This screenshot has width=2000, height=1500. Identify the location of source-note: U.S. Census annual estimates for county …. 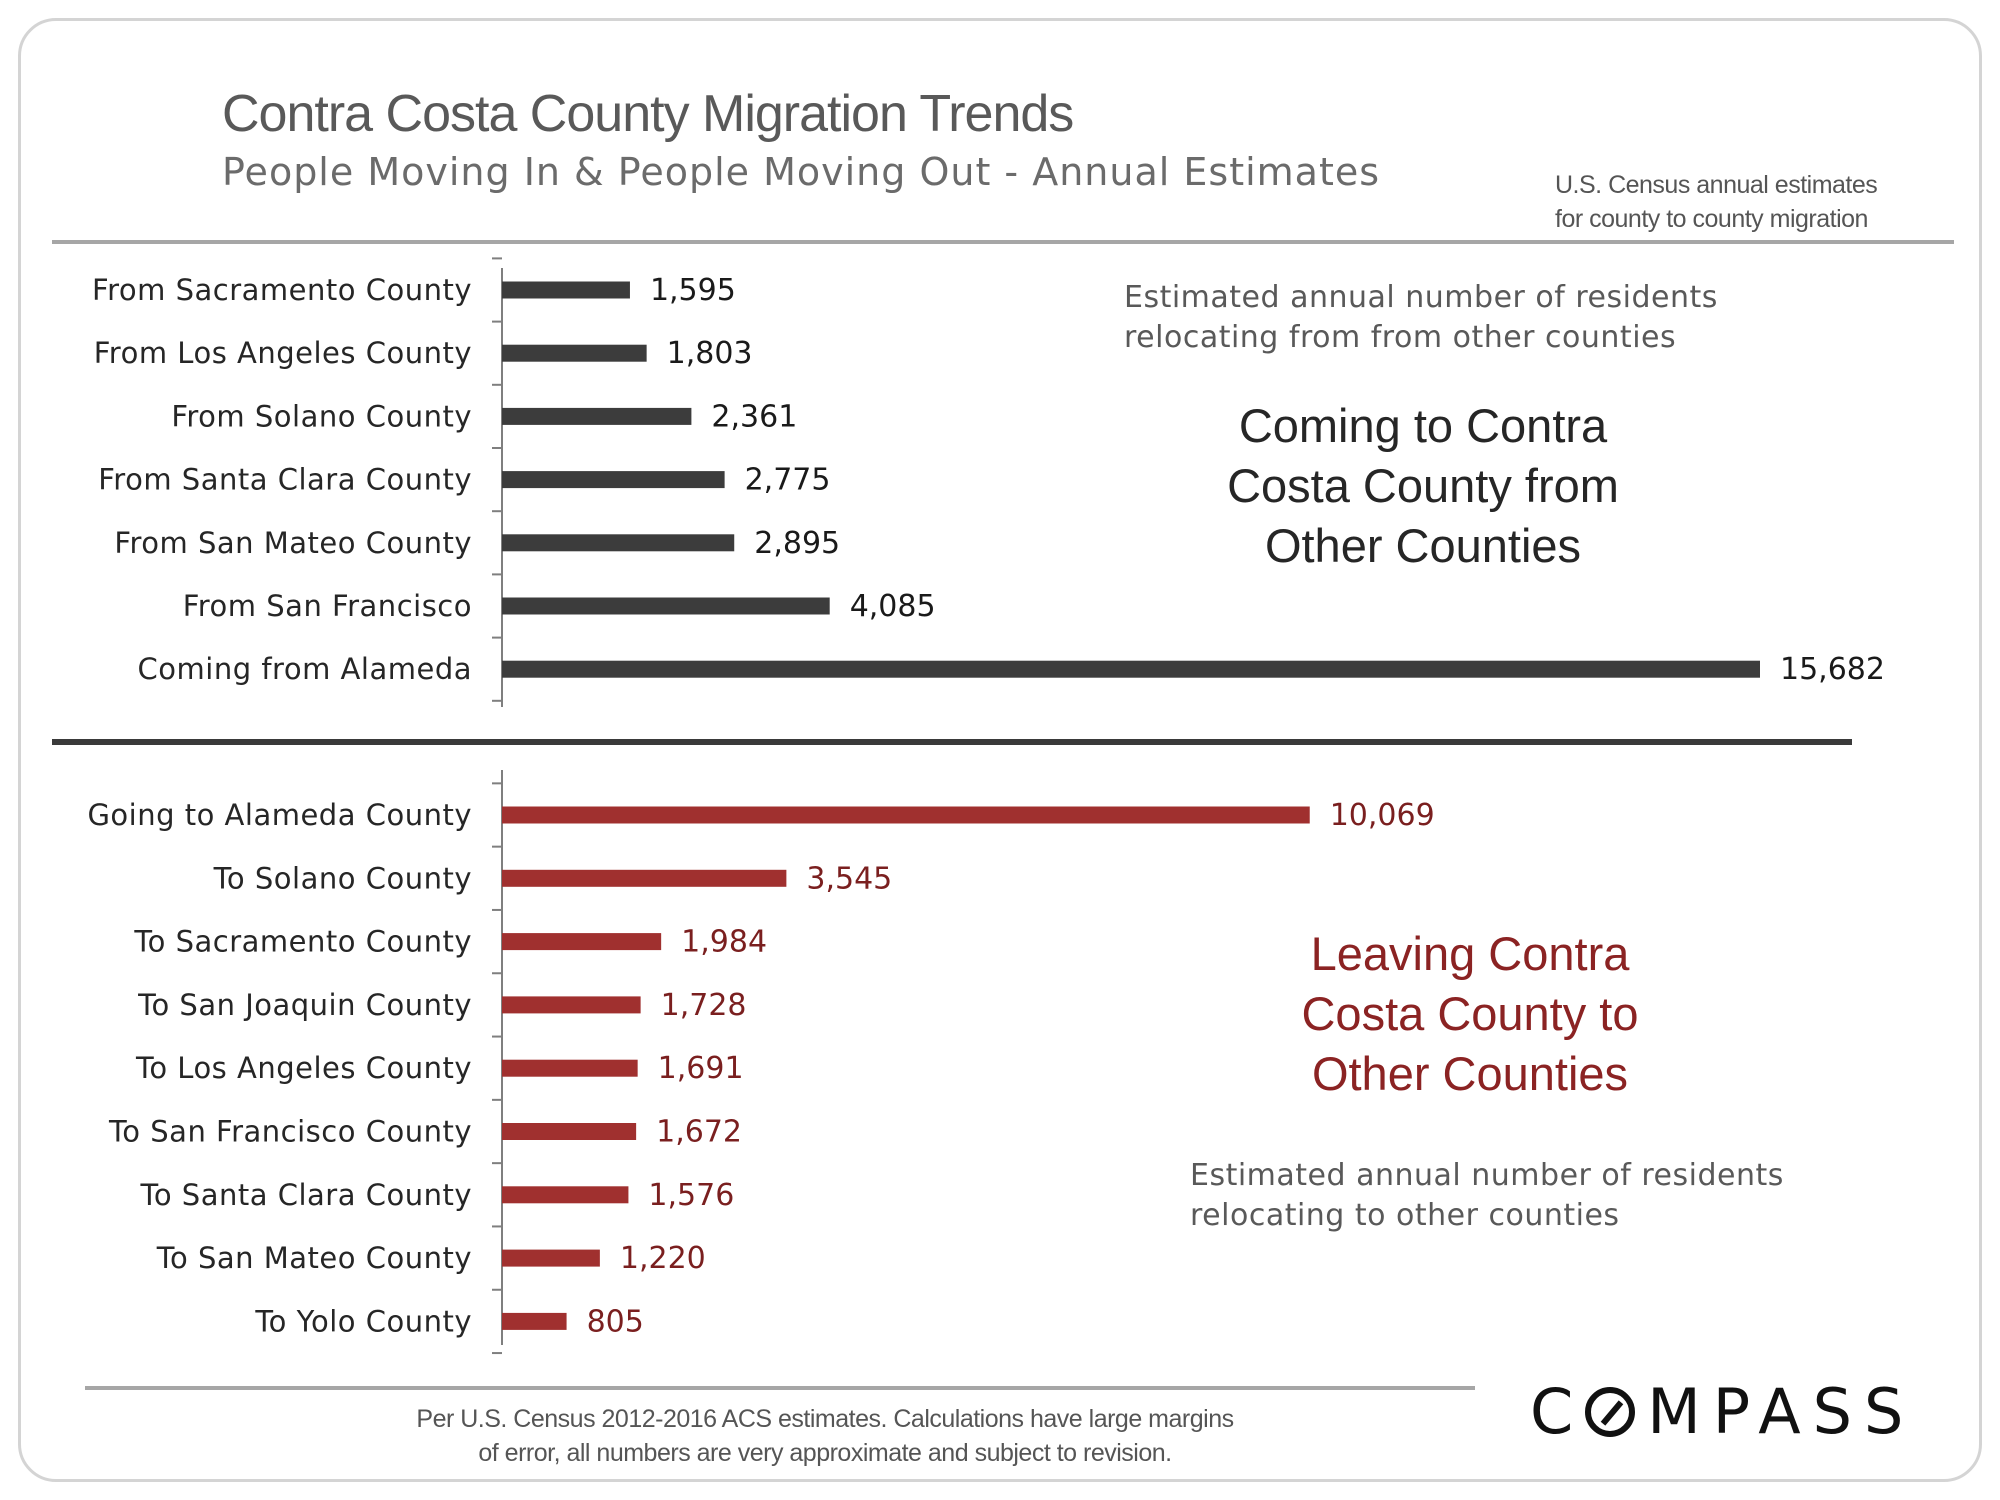
(1716, 202).